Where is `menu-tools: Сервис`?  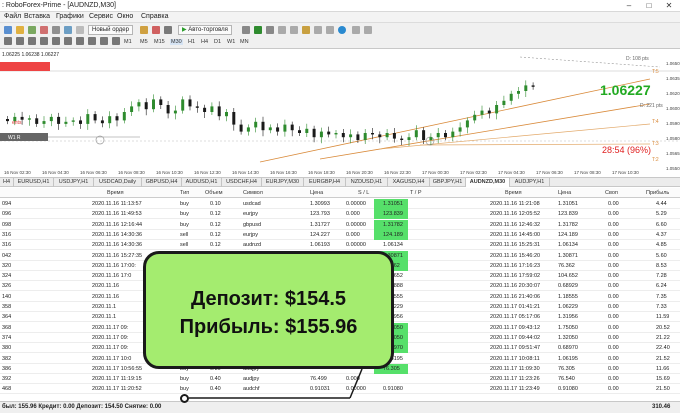 menu-tools: Сервис is located at coordinates (101, 16).